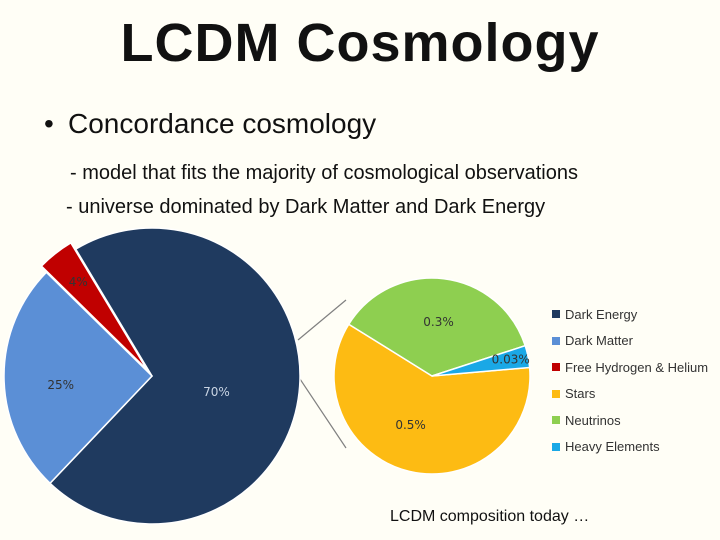  What do you see at coordinates (556, 367) in the screenshot?
I see `legend-swatch-hydrogen-helium` at bounding box center [556, 367].